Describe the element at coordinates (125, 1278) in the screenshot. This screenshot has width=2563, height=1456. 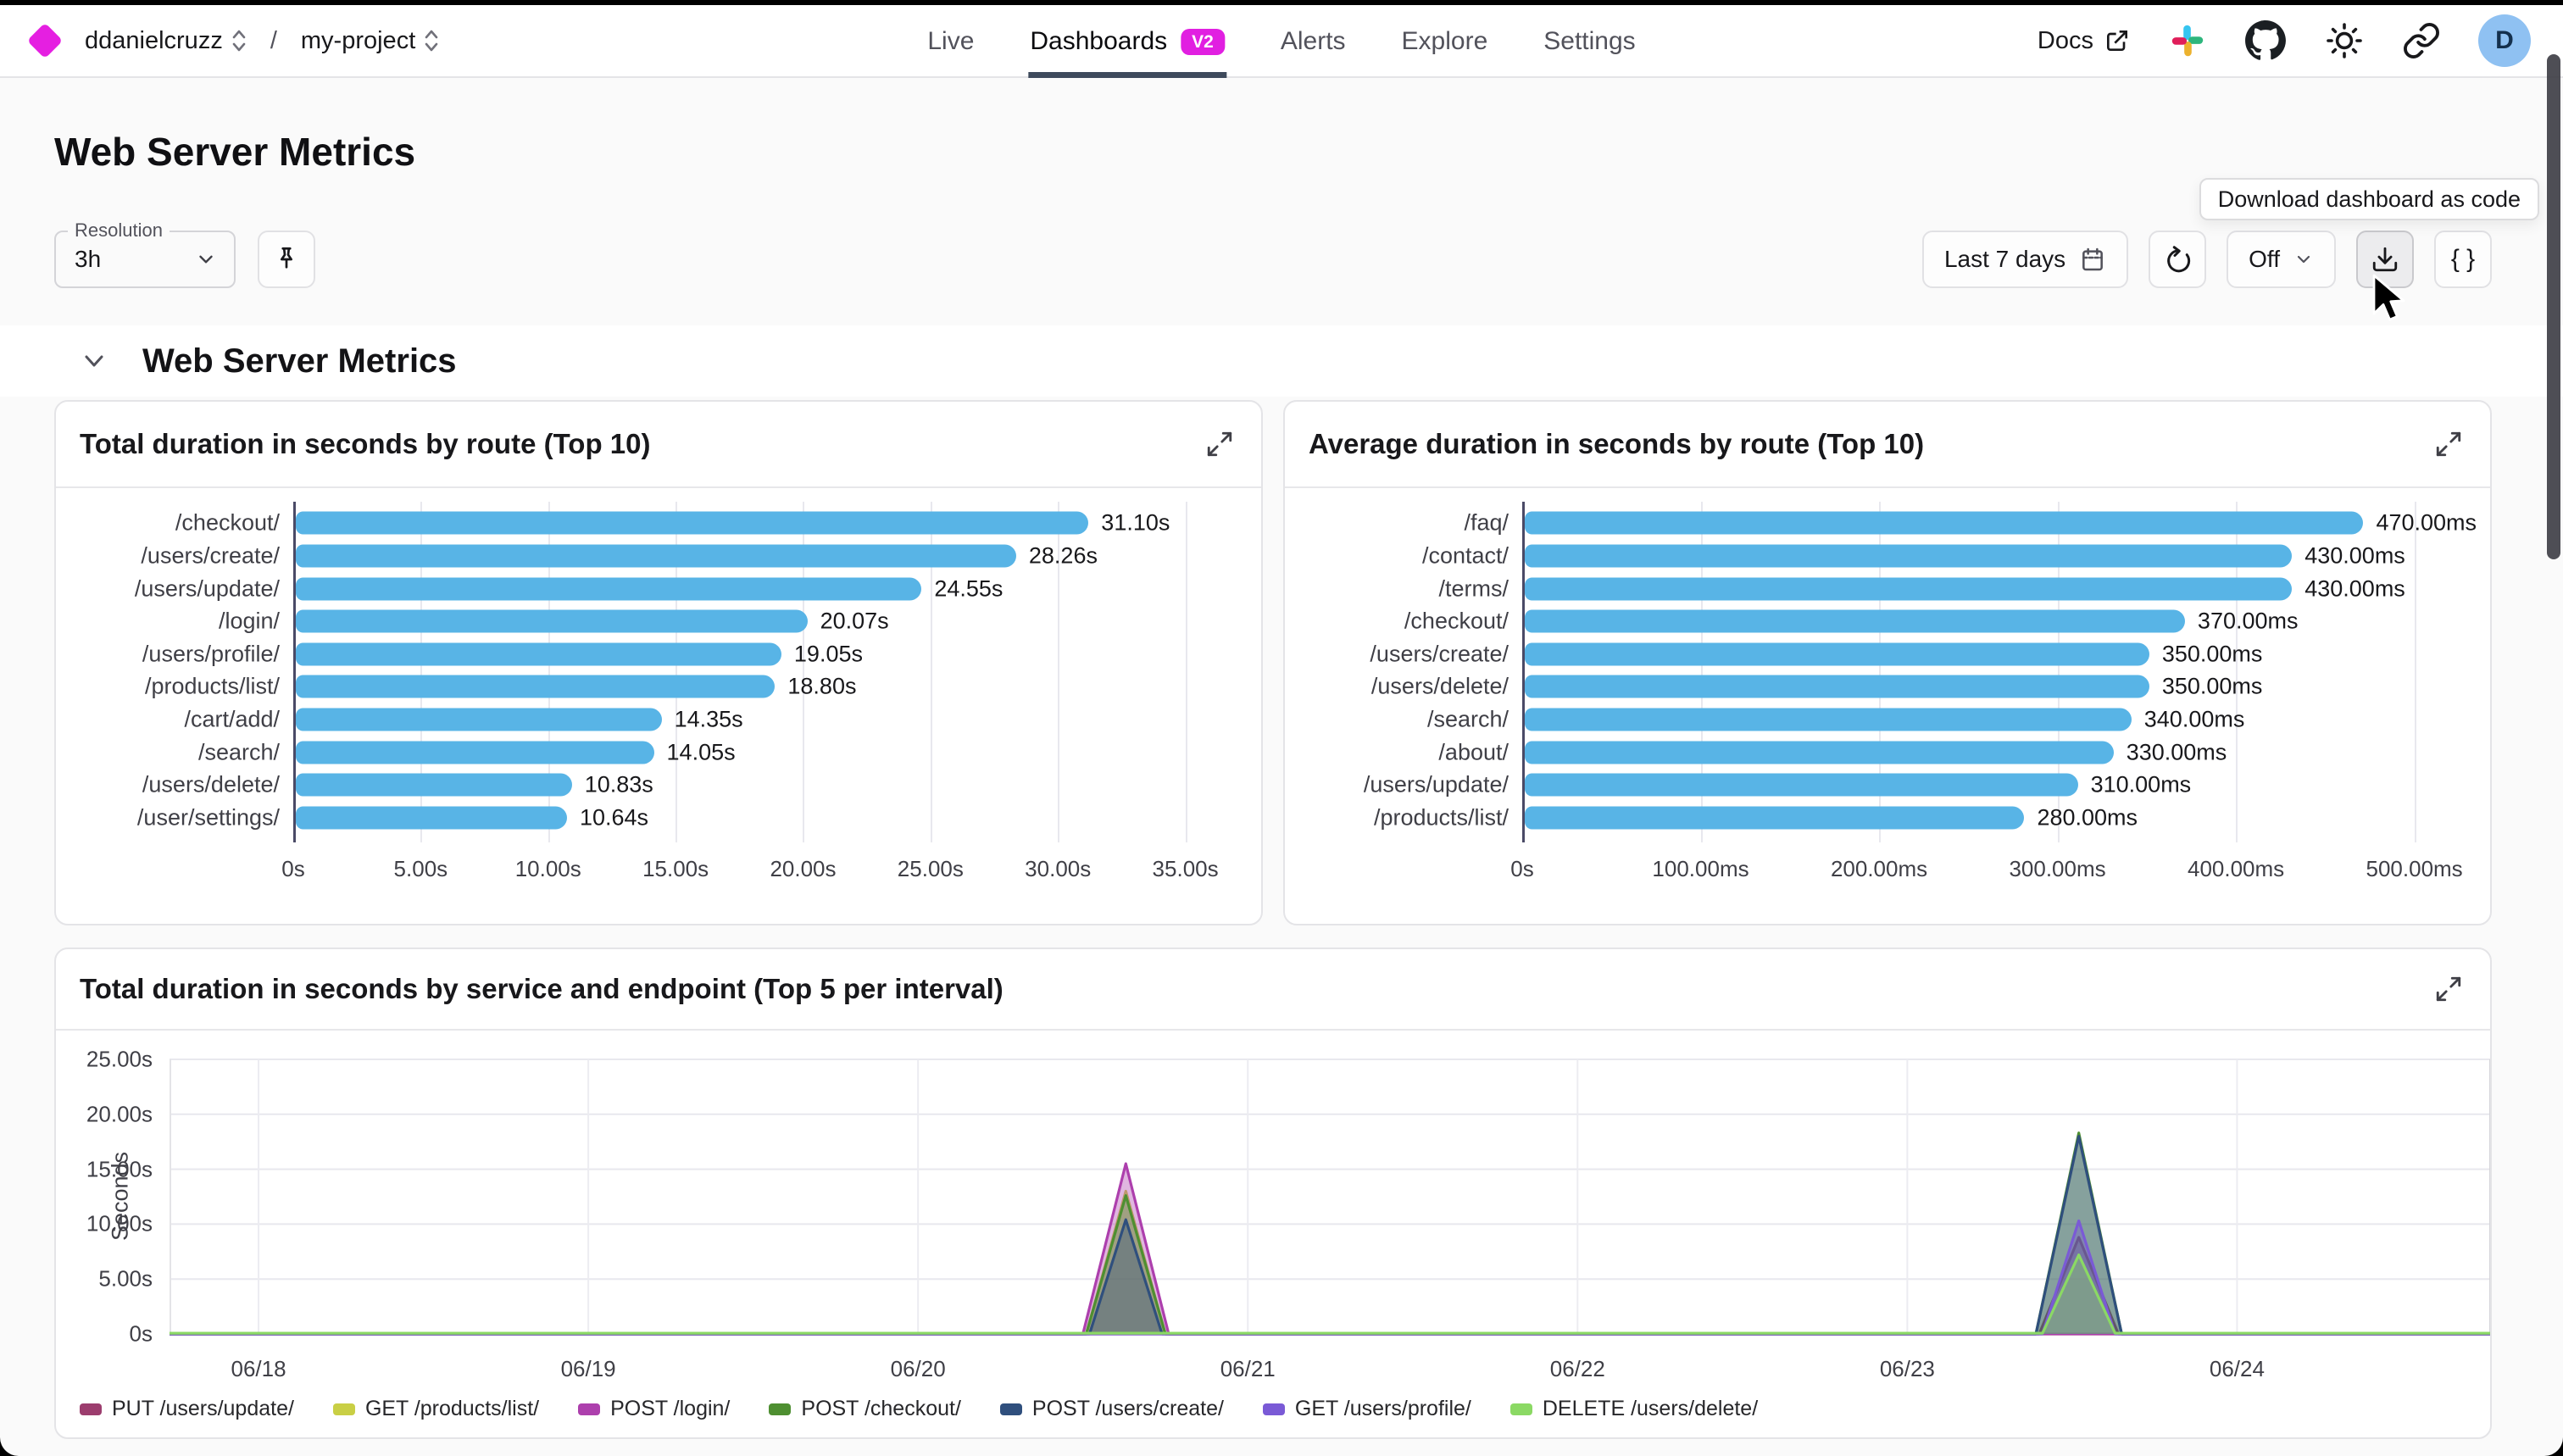
I see `y-tick-label: 5.00s` at that location.